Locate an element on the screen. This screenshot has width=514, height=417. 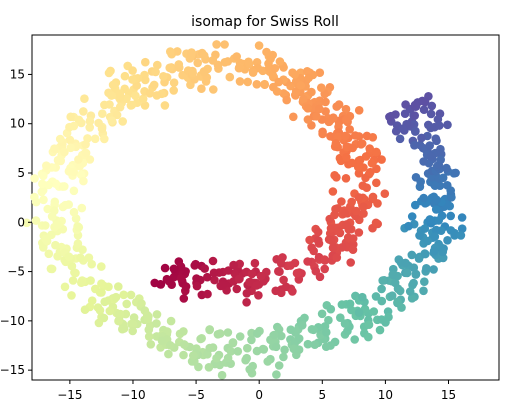
x-tick-label: −15 is located at coordinates (69, 395).